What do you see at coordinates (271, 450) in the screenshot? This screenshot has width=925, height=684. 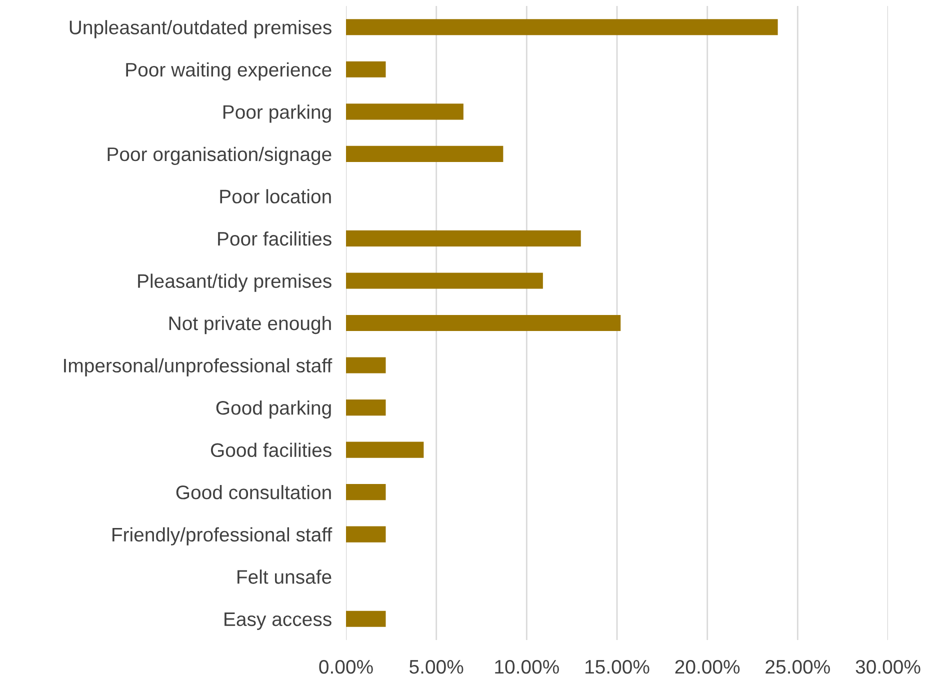 I see `y-tick-label: Good facilities` at bounding box center [271, 450].